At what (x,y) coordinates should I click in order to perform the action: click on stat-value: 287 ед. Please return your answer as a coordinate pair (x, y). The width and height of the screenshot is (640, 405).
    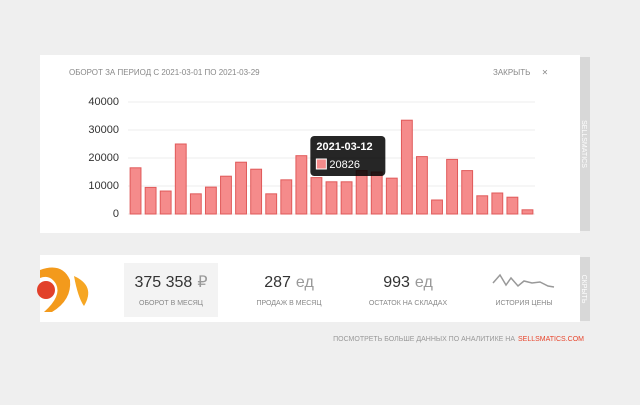
    Looking at the image, I should click on (289, 282).